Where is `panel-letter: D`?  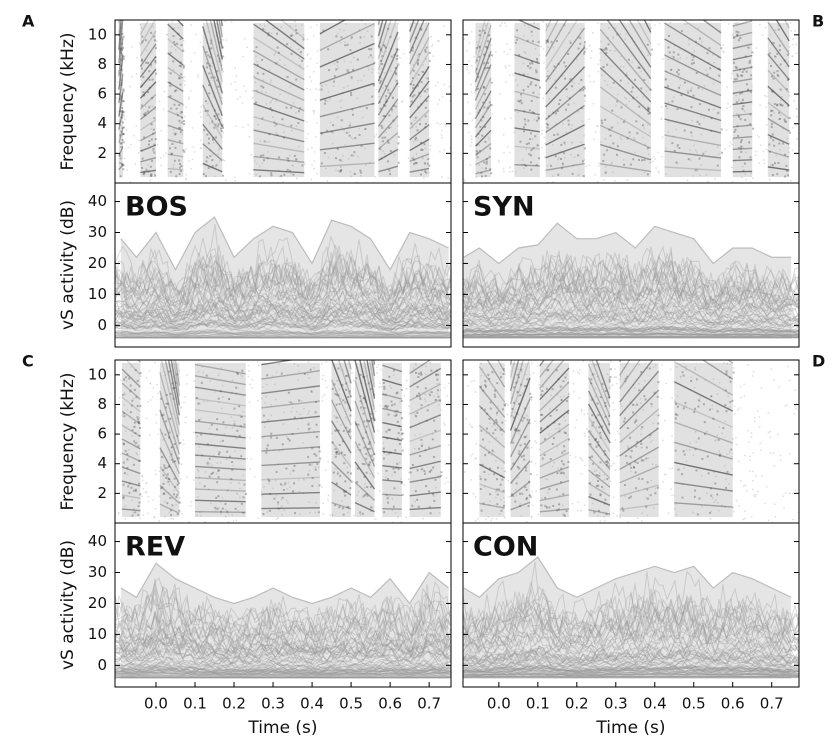
panel-letter: D is located at coordinates (818, 361).